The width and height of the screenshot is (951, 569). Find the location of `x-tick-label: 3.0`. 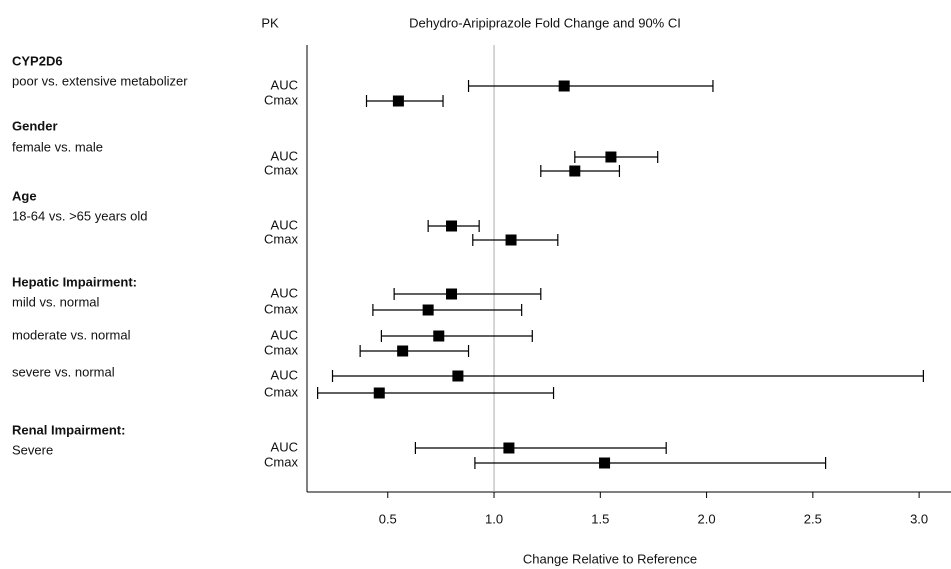

x-tick-label: 3.0 is located at coordinates (919, 518).